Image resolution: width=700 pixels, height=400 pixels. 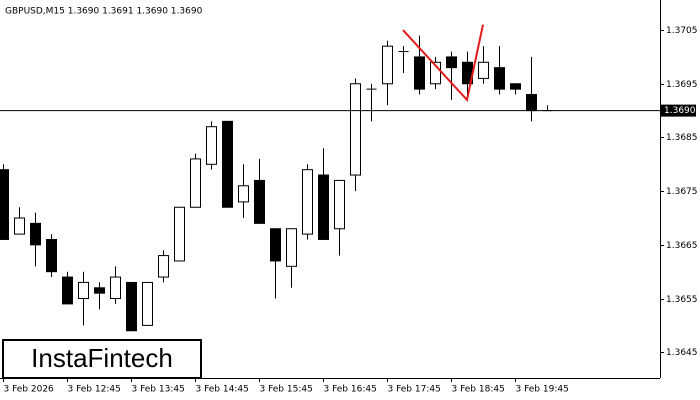 What do you see at coordinates (158, 390) in the screenshot?
I see `x-tick-label: 3 Feb 13:45` at bounding box center [158, 390].